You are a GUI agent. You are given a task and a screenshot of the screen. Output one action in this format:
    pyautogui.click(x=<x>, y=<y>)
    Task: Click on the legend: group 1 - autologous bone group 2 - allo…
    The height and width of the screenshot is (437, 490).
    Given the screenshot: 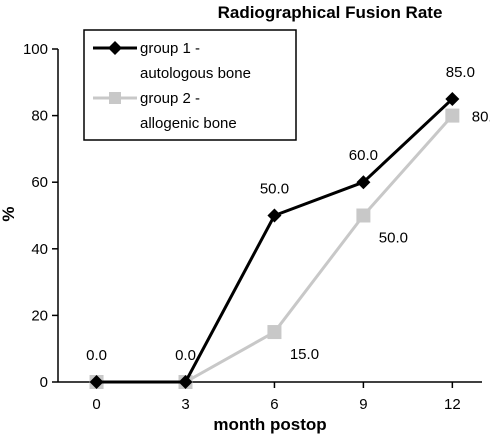 What is the action you would take?
    pyautogui.click(x=190, y=85)
    